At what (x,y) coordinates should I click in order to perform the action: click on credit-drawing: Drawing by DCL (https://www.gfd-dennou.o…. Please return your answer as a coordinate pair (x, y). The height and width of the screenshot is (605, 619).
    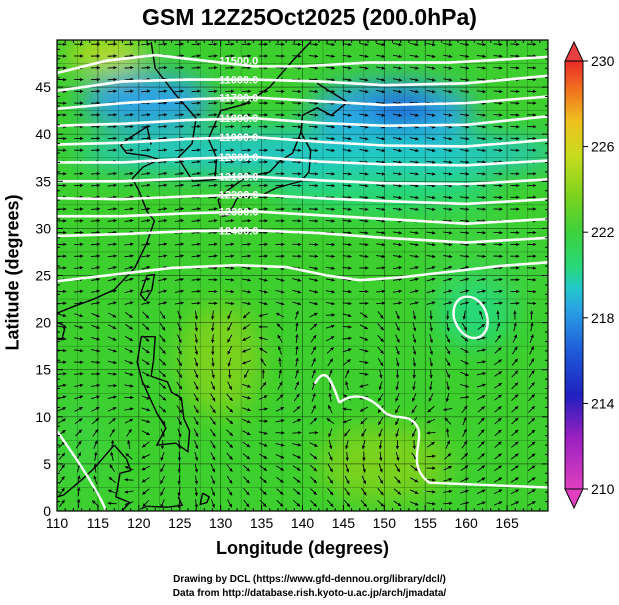
    Looking at the image, I should click on (309, 579).